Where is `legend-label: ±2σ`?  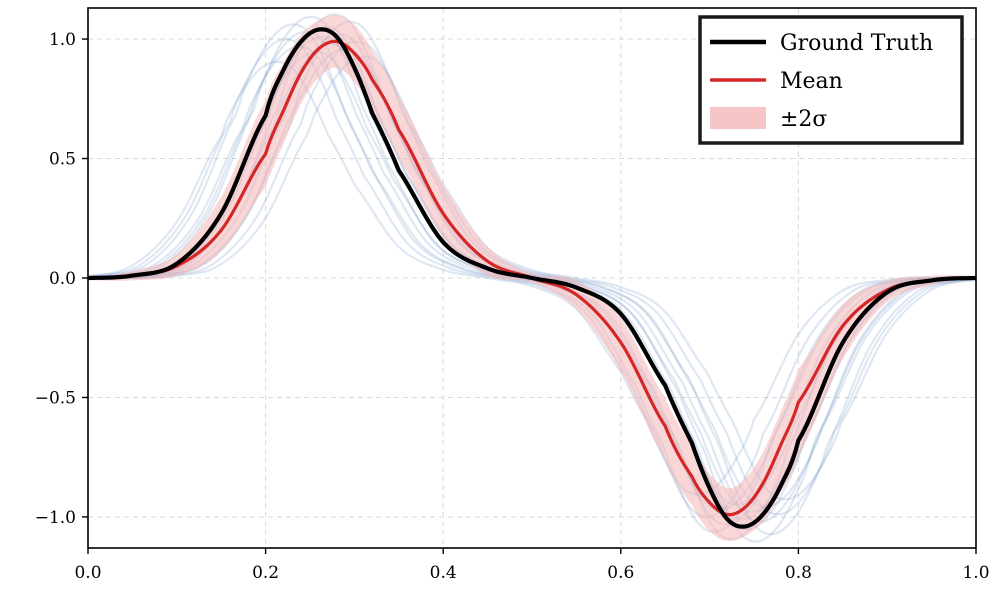
legend-label: ±2σ is located at coordinates (803, 119).